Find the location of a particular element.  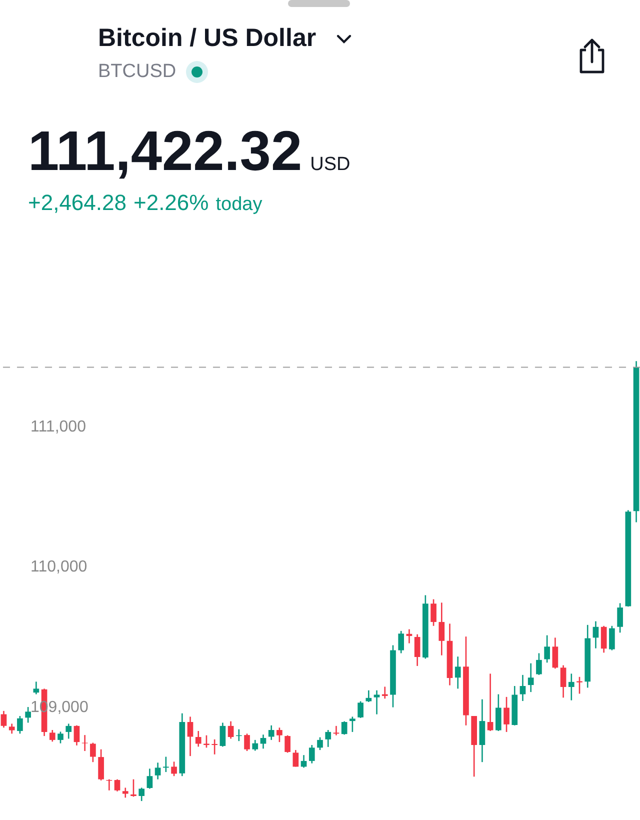

chart-title: Bitcoin / US Dollar is located at coordinates (207, 38).